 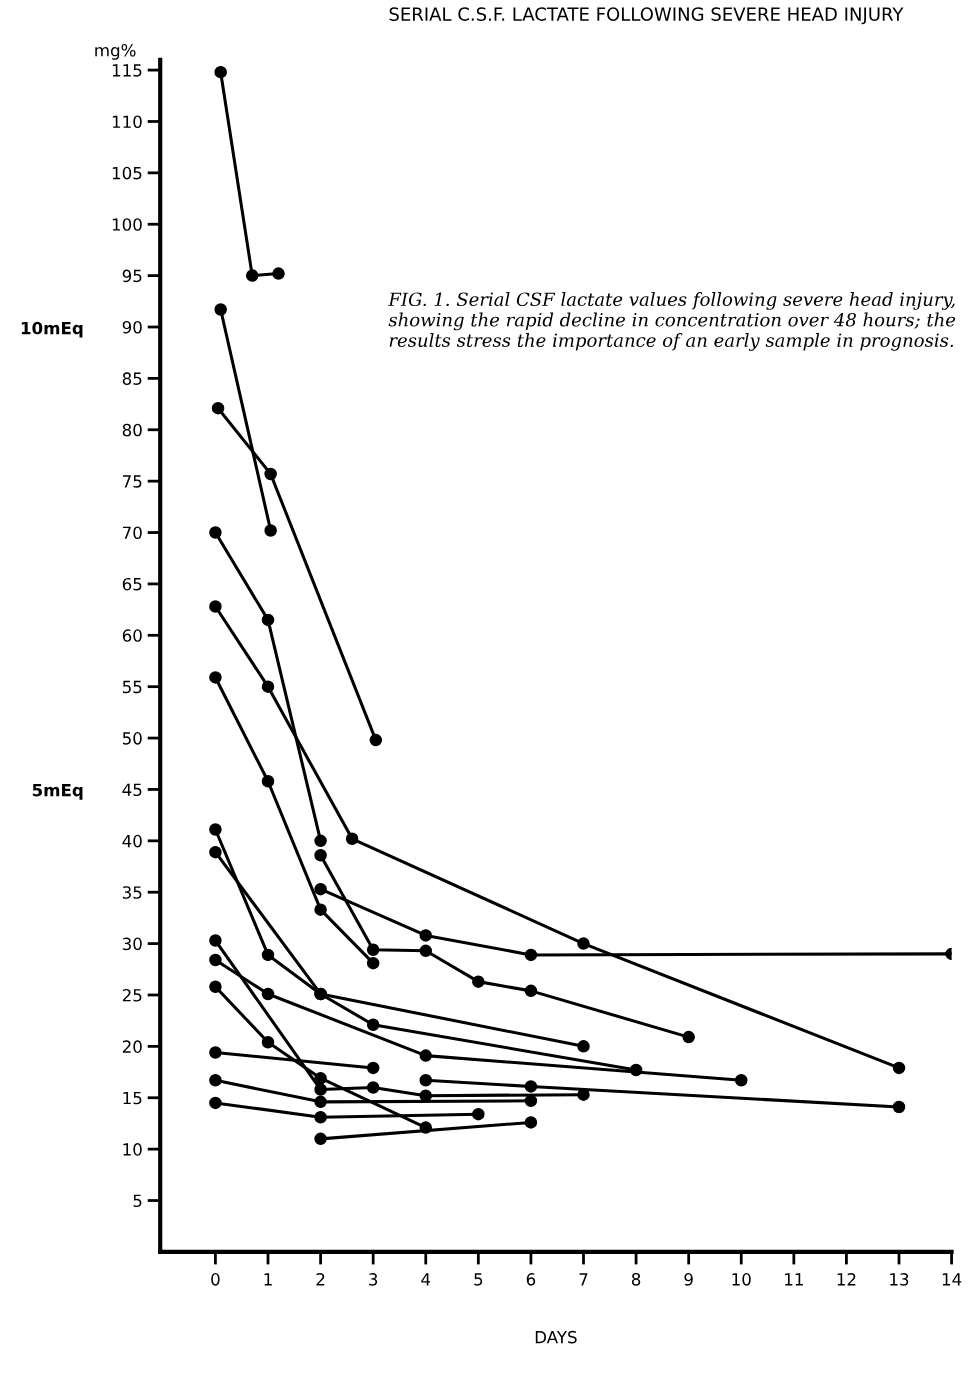 What do you see at coordinates (688, 1279) in the screenshot?
I see `x-tick-label: 9` at bounding box center [688, 1279].